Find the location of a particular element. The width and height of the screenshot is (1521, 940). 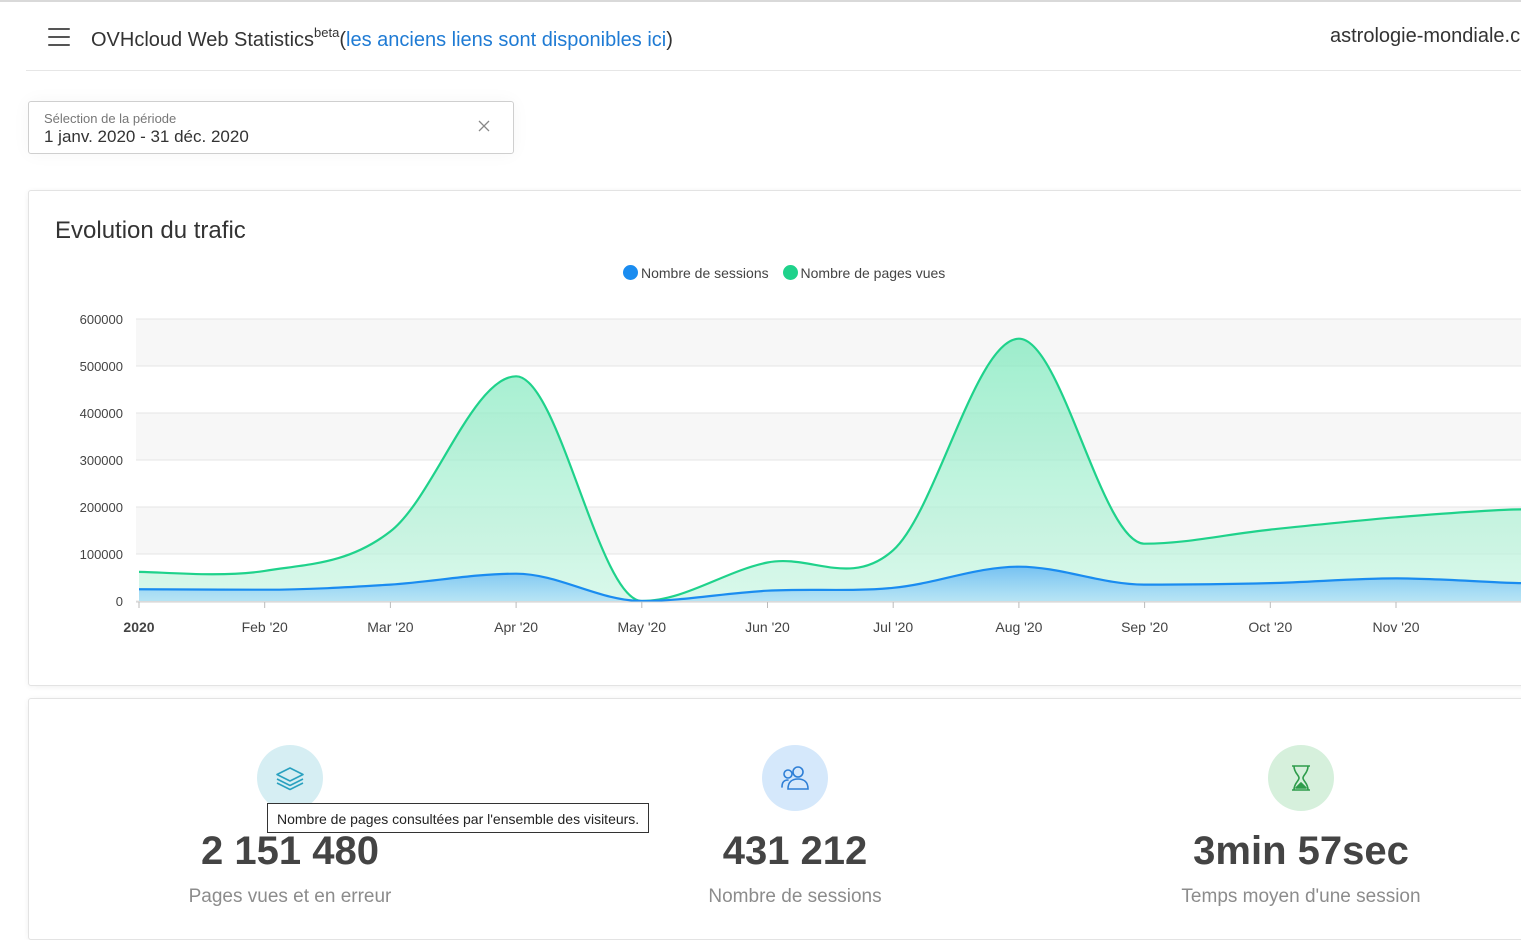

stat-icon-bg-sessions is located at coordinates (795, 778).